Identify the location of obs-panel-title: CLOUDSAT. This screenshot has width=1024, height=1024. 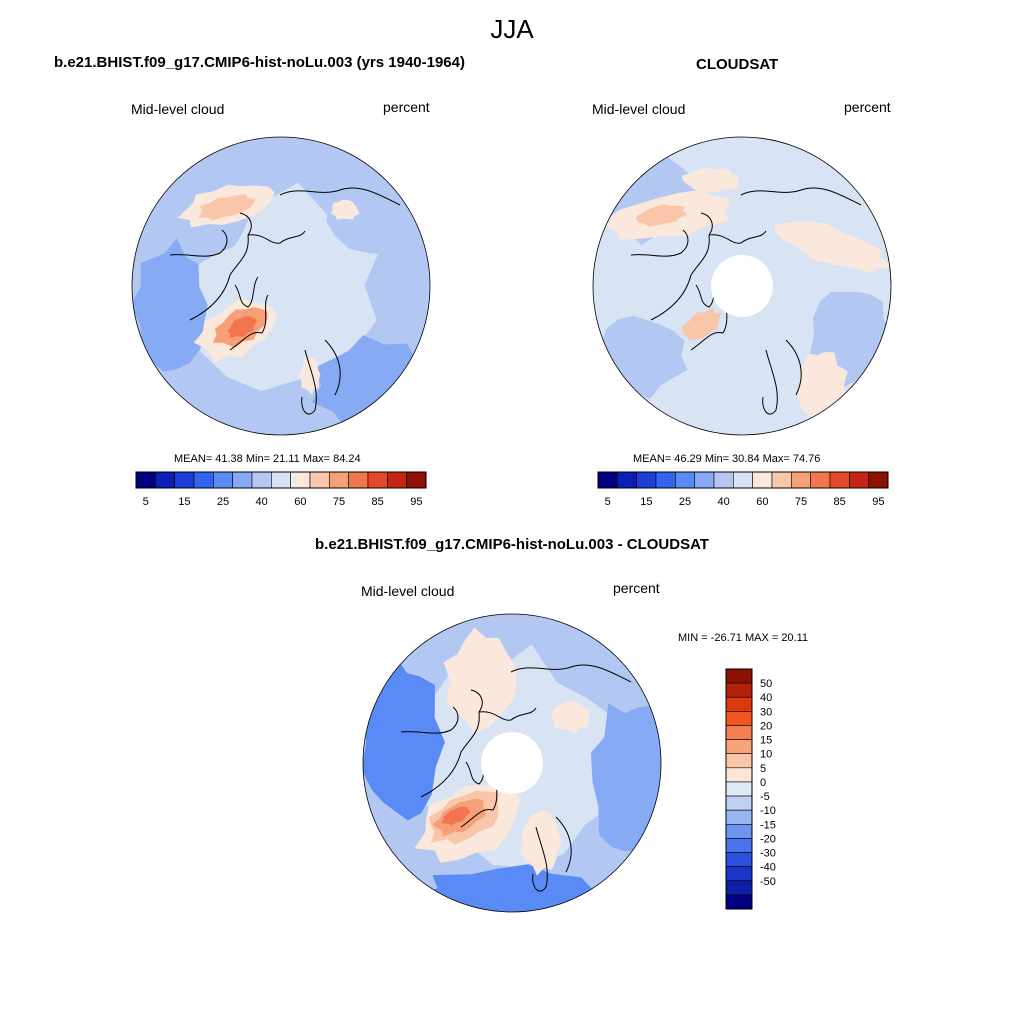
(737, 64).